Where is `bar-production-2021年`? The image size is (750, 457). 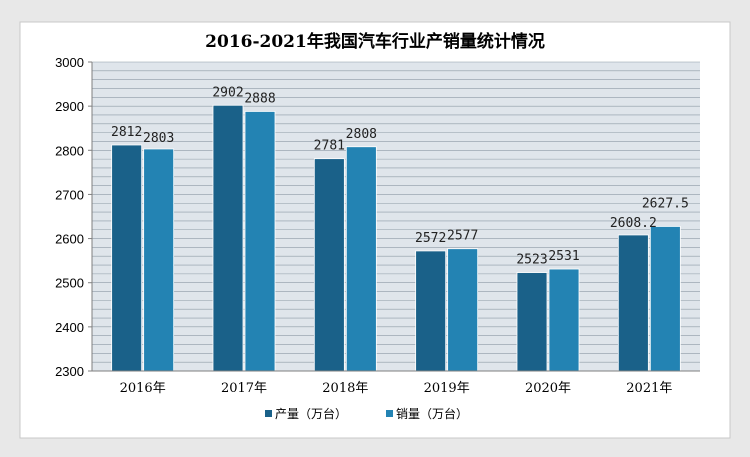
bar-production-2021年 is located at coordinates (633, 303).